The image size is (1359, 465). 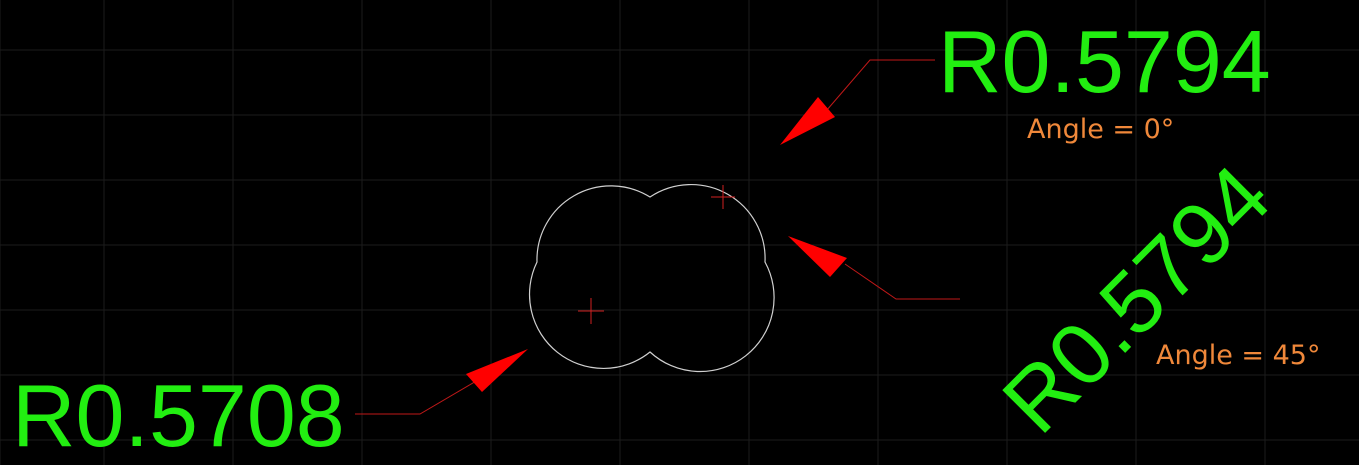 I want to click on dimension-bottom-left: R0.5708, so click(x=270, y=407).